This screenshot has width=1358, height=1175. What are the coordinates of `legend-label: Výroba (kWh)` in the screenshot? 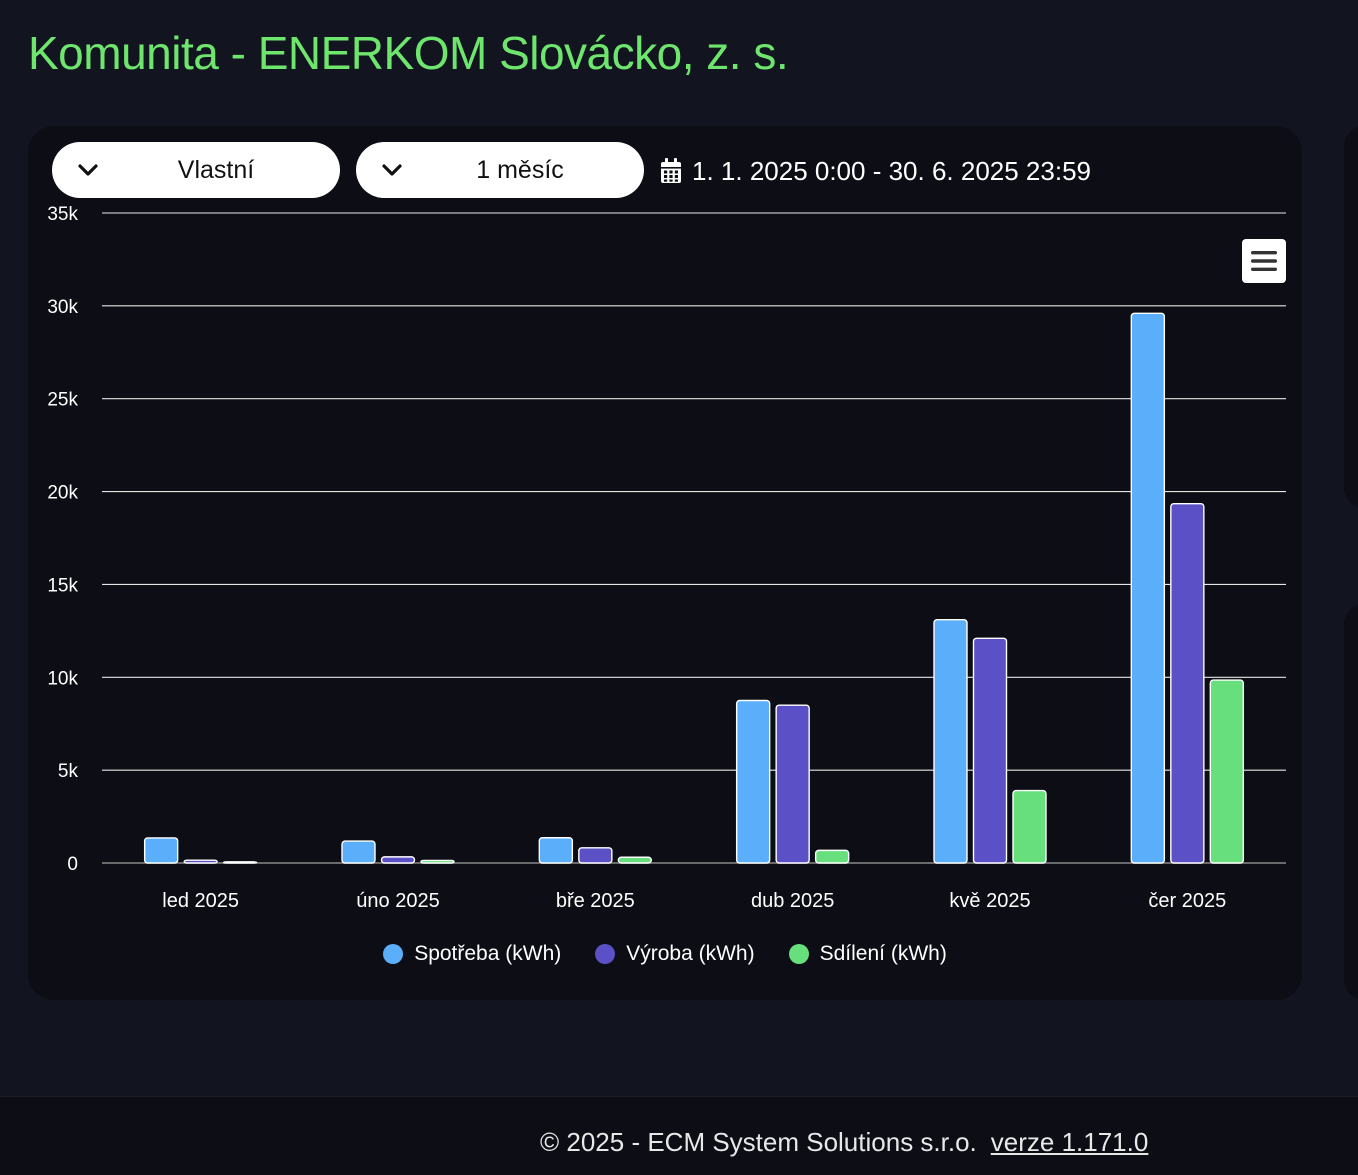 It's located at (690, 953).